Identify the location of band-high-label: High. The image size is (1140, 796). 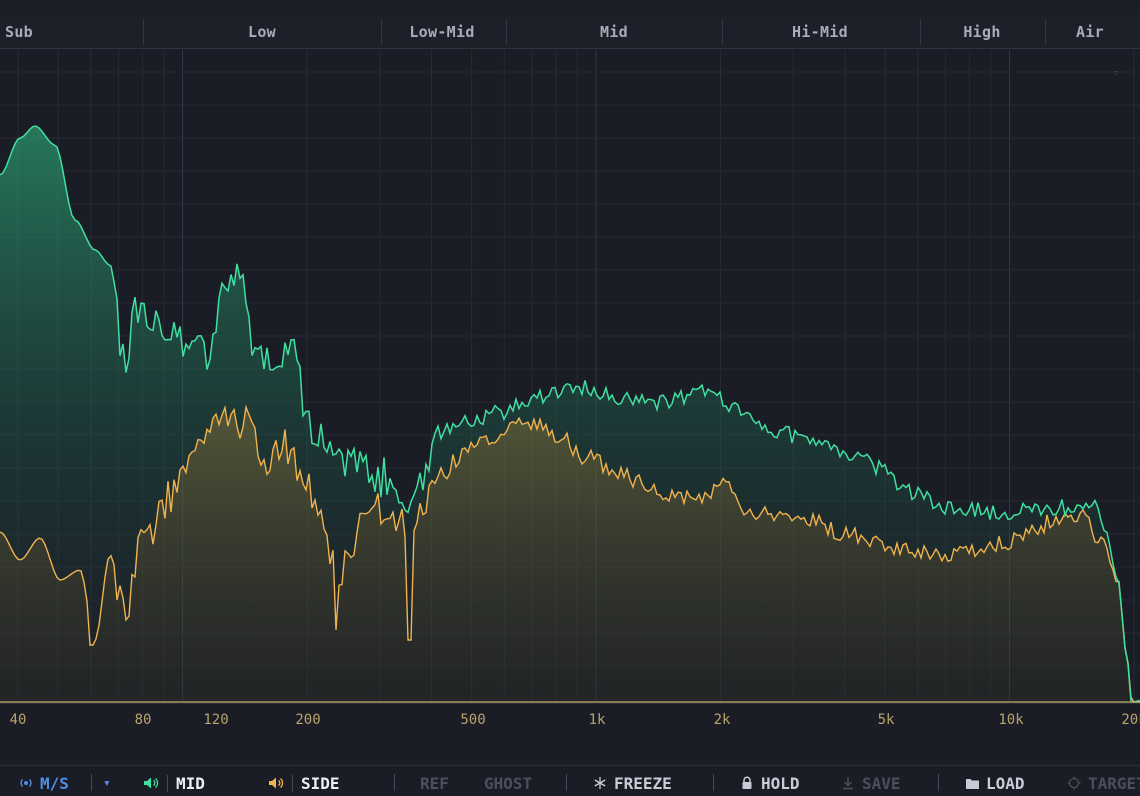
(982, 32).